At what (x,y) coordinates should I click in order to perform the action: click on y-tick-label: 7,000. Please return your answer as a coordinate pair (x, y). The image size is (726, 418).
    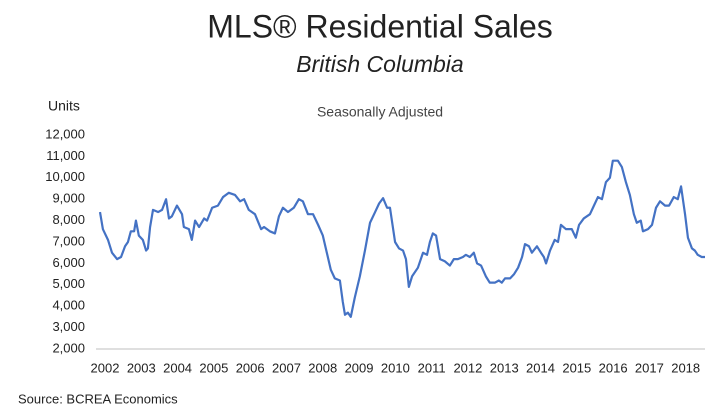
    Looking at the image, I should click on (68, 240).